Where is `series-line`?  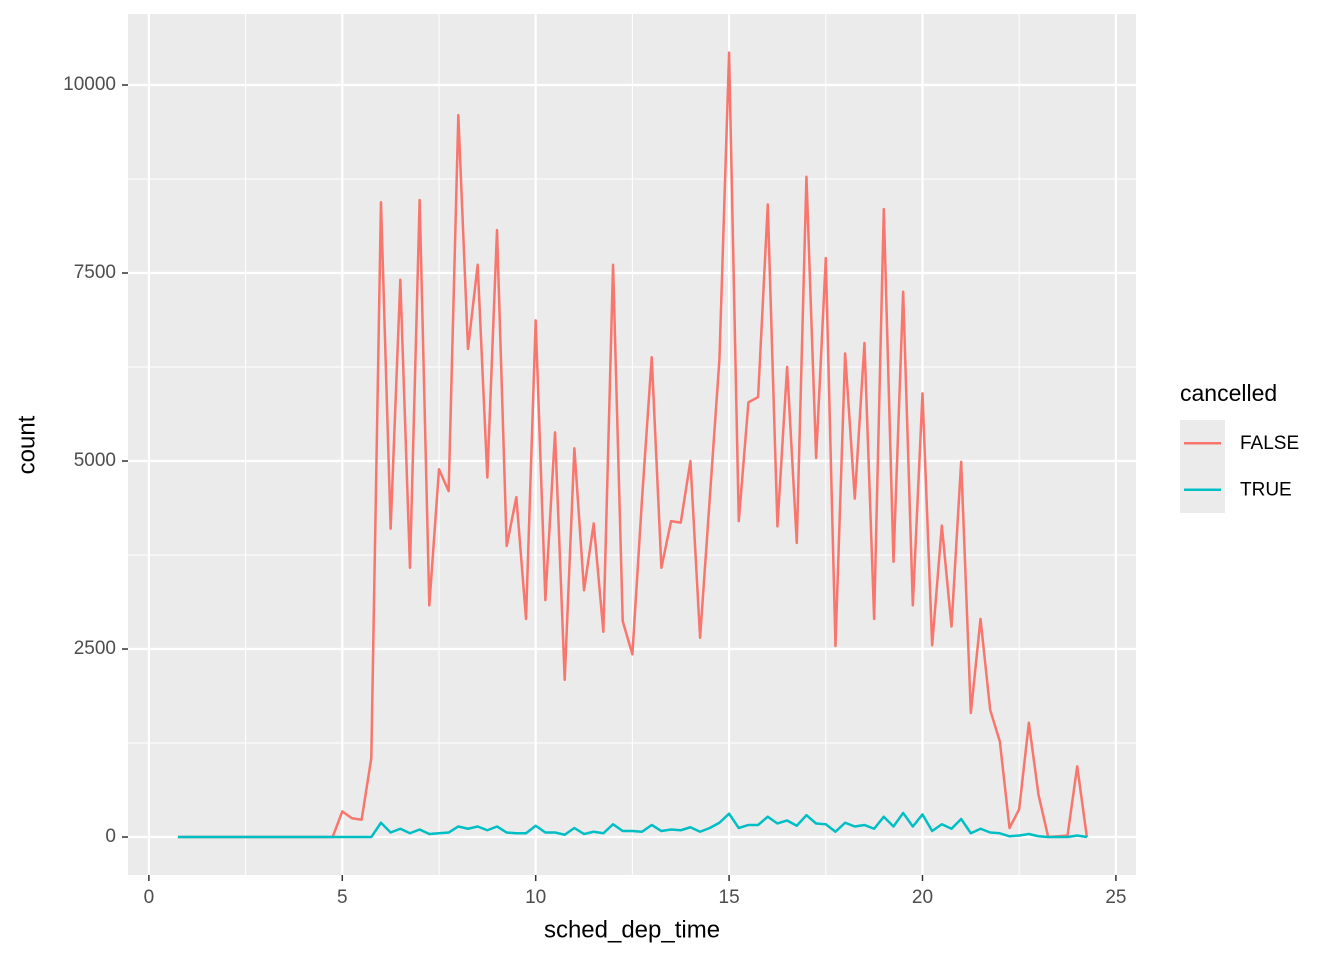 series-line is located at coordinates (632, 825).